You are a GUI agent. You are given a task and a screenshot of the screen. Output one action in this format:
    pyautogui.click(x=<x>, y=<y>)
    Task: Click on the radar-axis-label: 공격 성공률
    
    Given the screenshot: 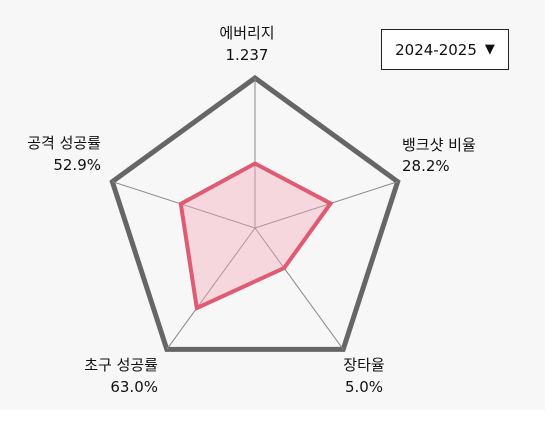 What is the action you would take?
    pyautogui.click(x=64, y=143)
    